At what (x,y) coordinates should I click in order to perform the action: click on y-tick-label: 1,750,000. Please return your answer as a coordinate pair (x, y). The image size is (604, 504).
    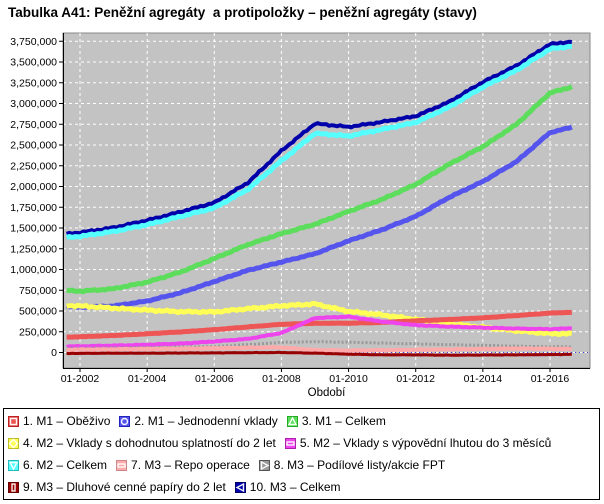
    Looking at the image, I should click on (33, 208).